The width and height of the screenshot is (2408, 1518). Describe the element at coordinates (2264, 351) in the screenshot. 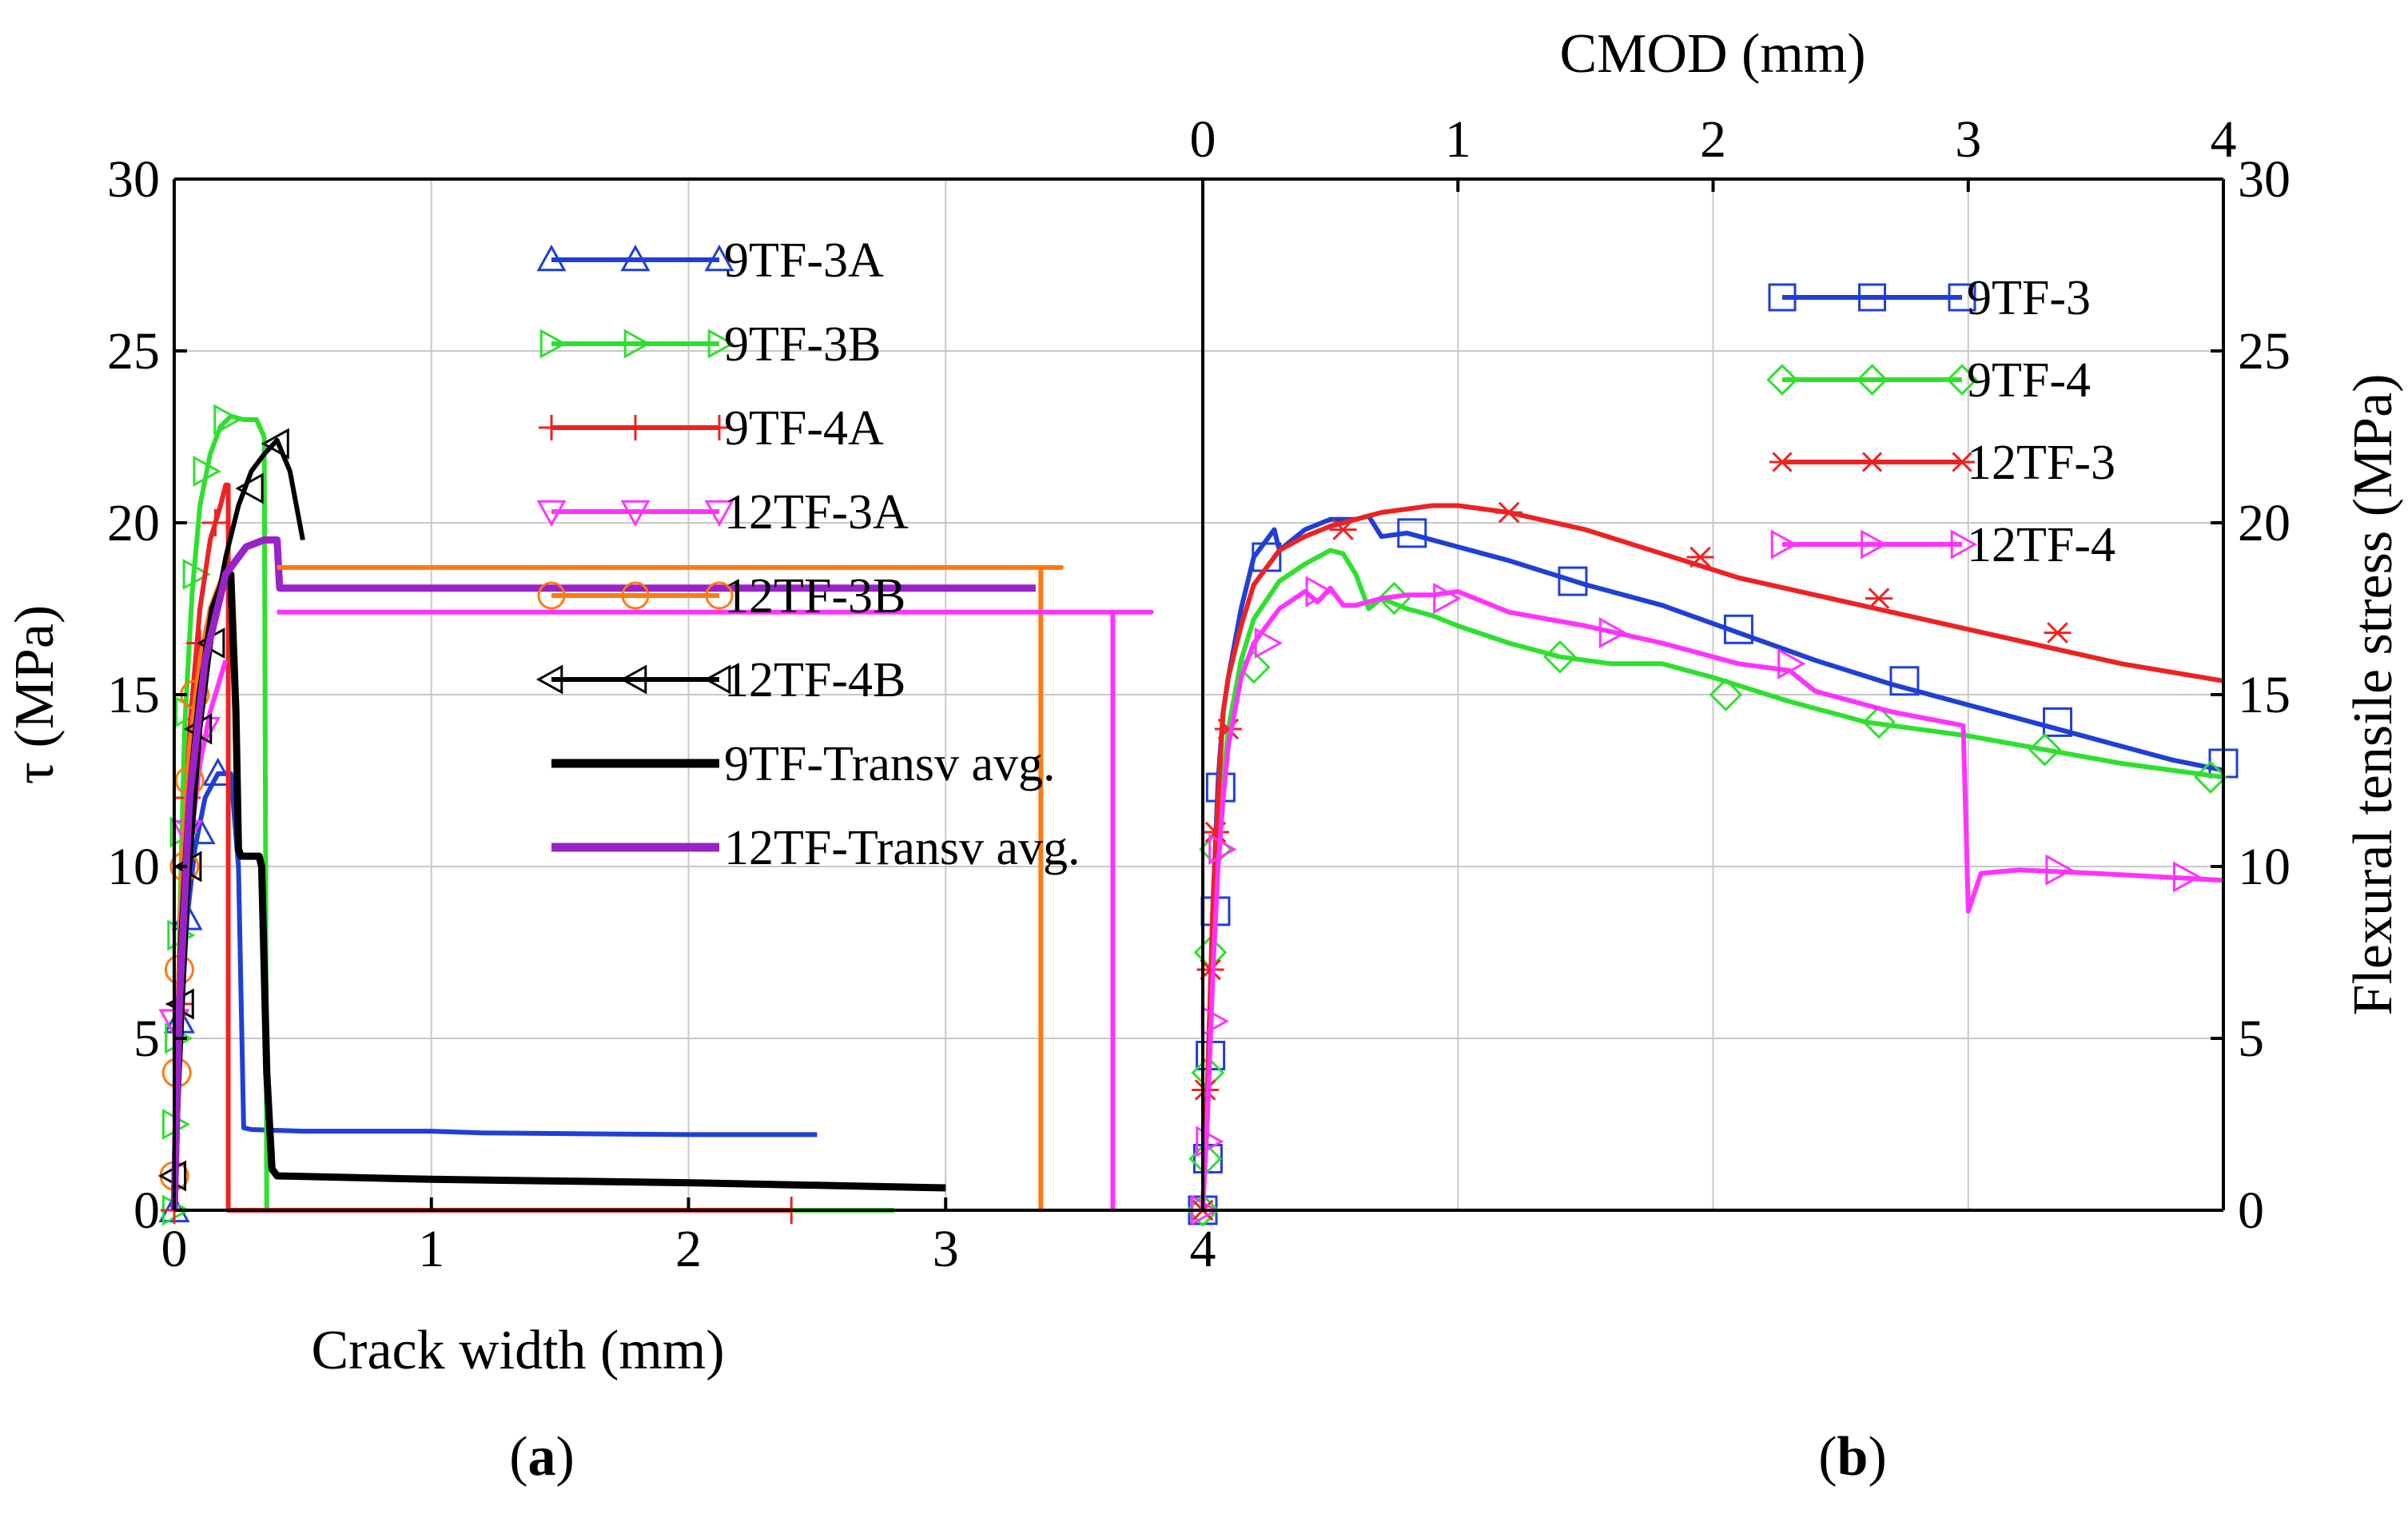

I see `panel-b-y-tick-label: 25` at that location.